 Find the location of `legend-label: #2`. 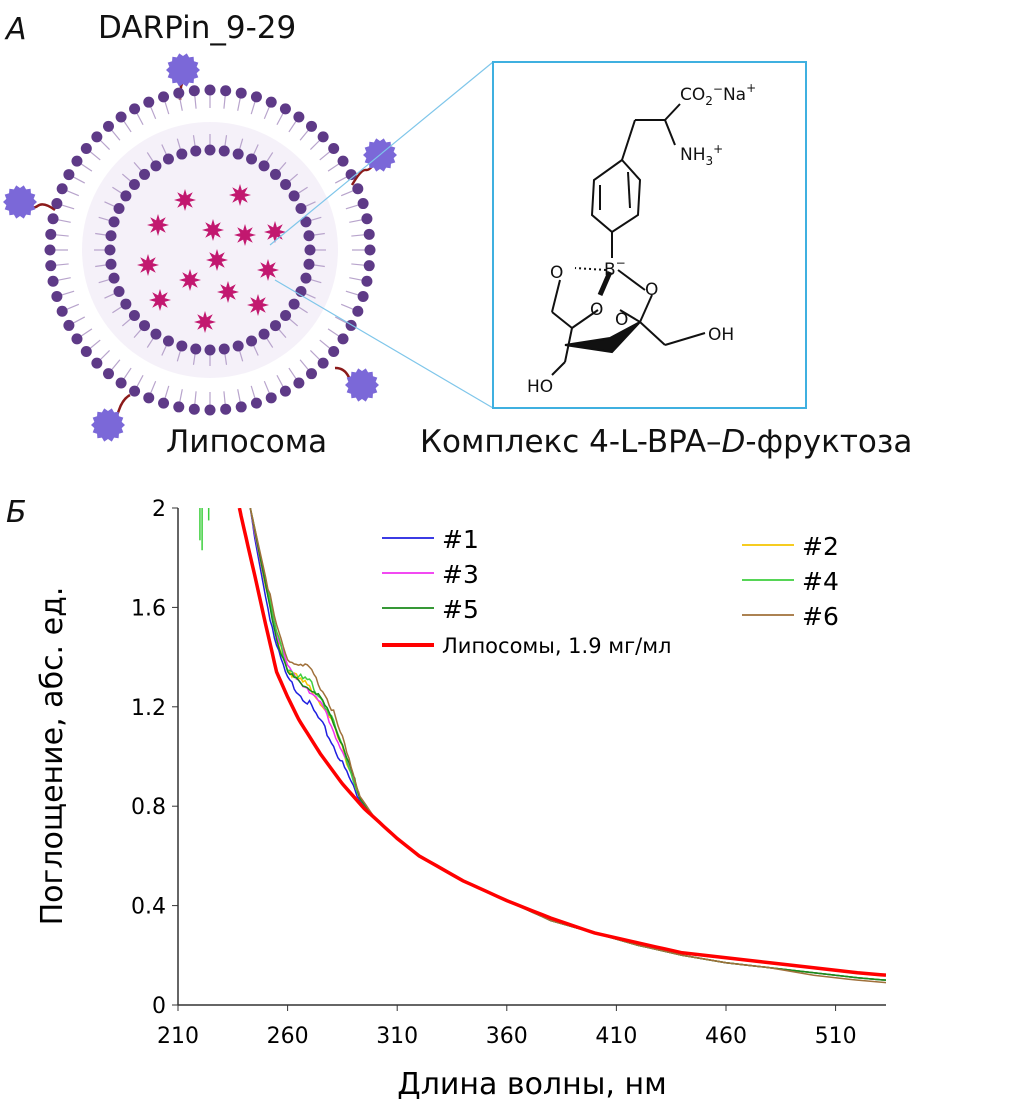

legend-label: #2 is located at coordinates (820, 546).